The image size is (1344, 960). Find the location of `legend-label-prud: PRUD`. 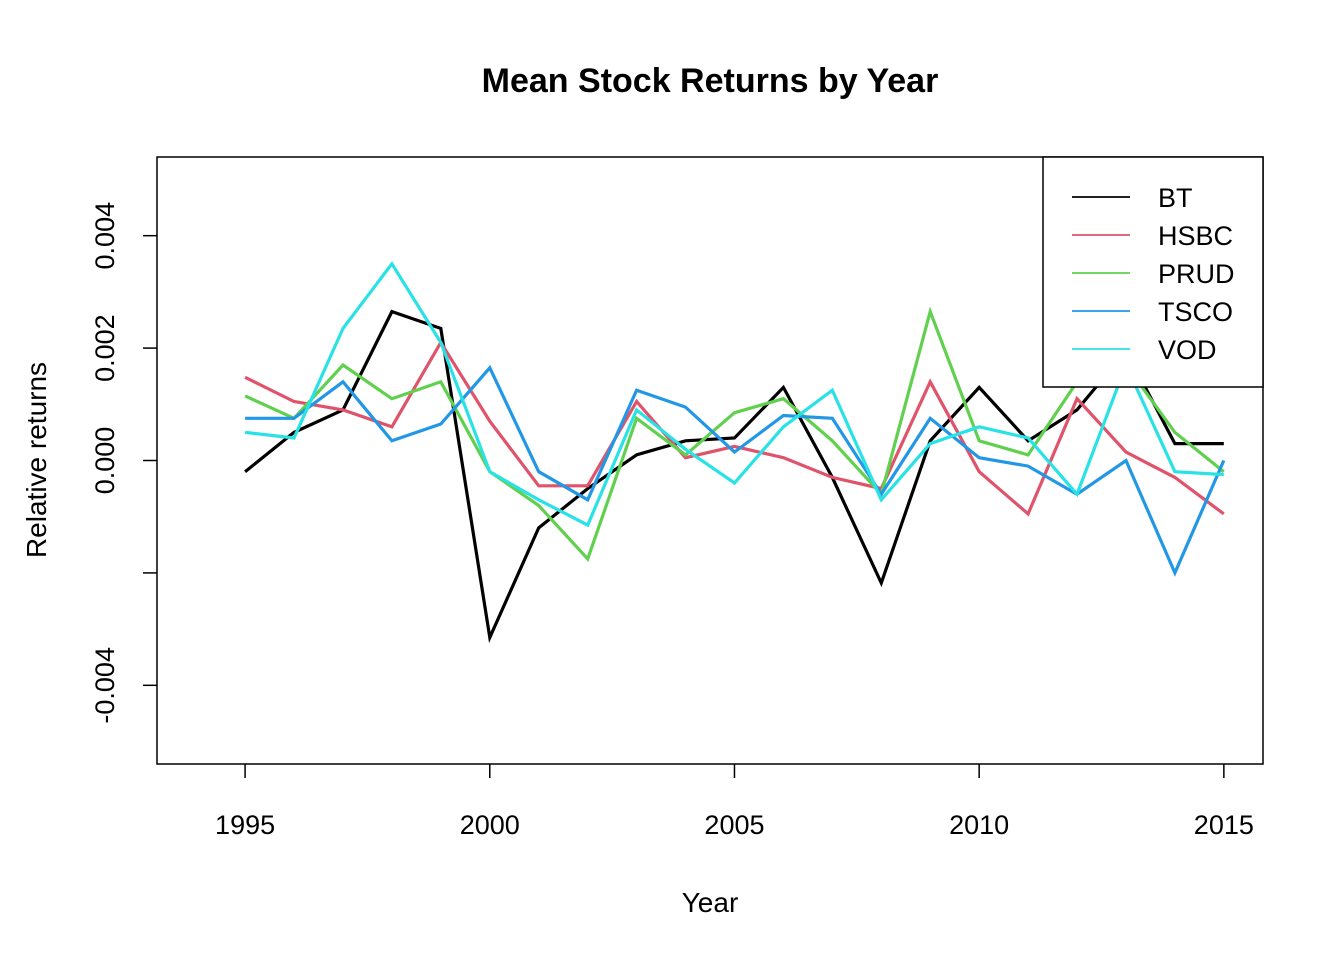

legend-label-prud: PRUD is located at coordinates (1196, 274).